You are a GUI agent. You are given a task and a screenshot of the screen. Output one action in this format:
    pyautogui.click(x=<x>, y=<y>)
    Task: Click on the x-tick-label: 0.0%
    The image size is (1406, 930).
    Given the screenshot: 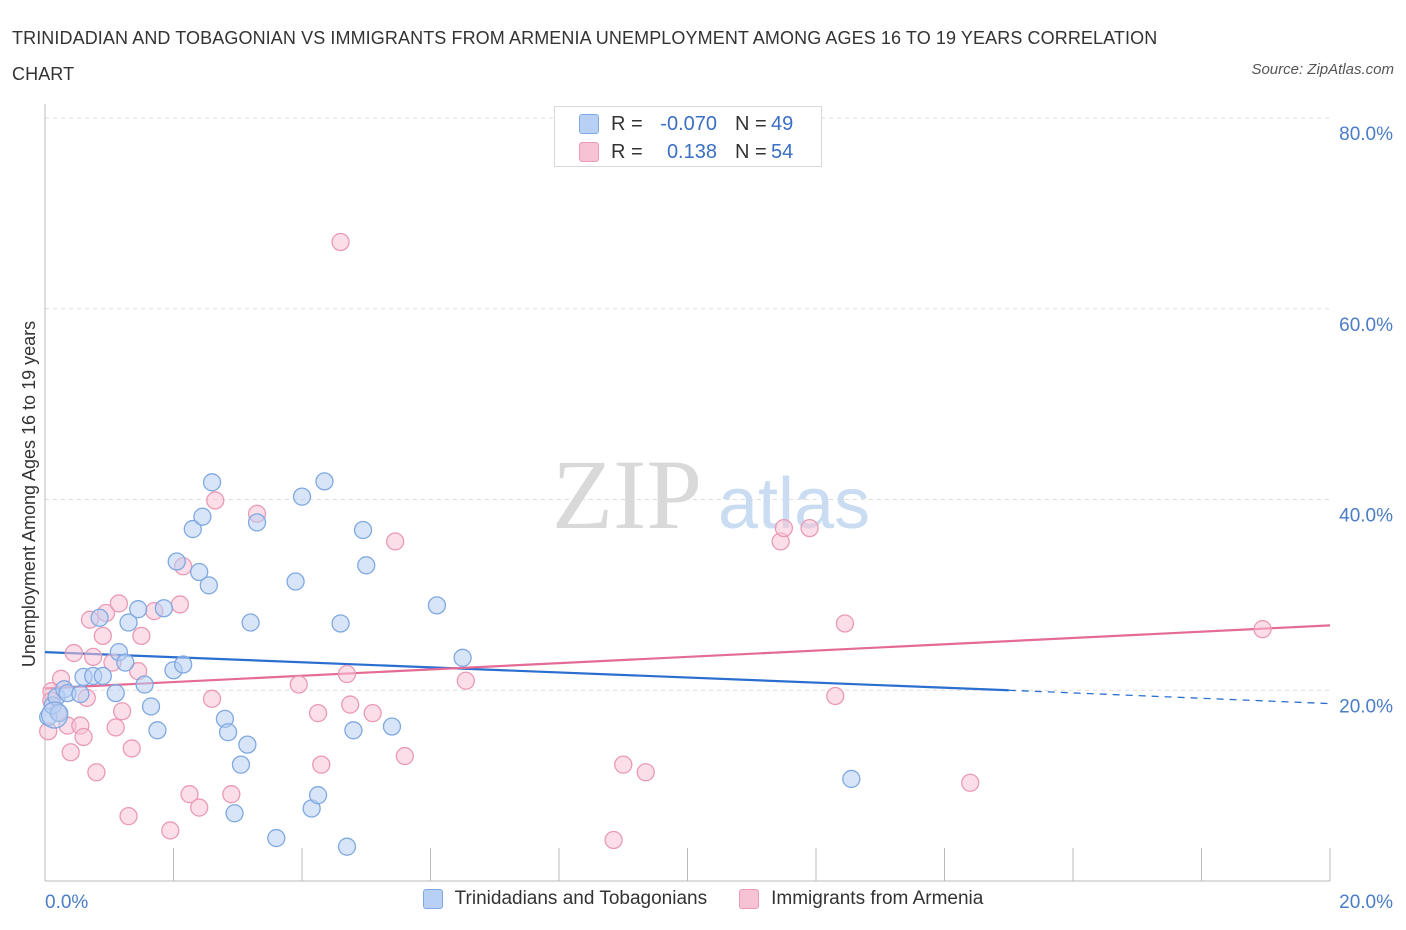 What is the action you would take?
    pyautogui.click(x=66, y=902)
    